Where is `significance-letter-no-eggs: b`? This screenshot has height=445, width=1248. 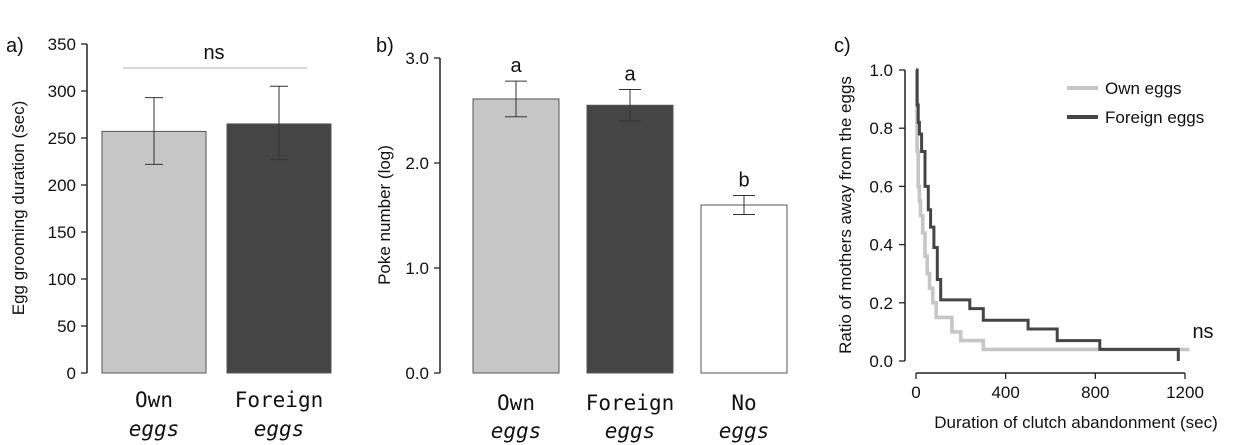 significance-letter-no-eggs: b is located at coordinates (743, 181).